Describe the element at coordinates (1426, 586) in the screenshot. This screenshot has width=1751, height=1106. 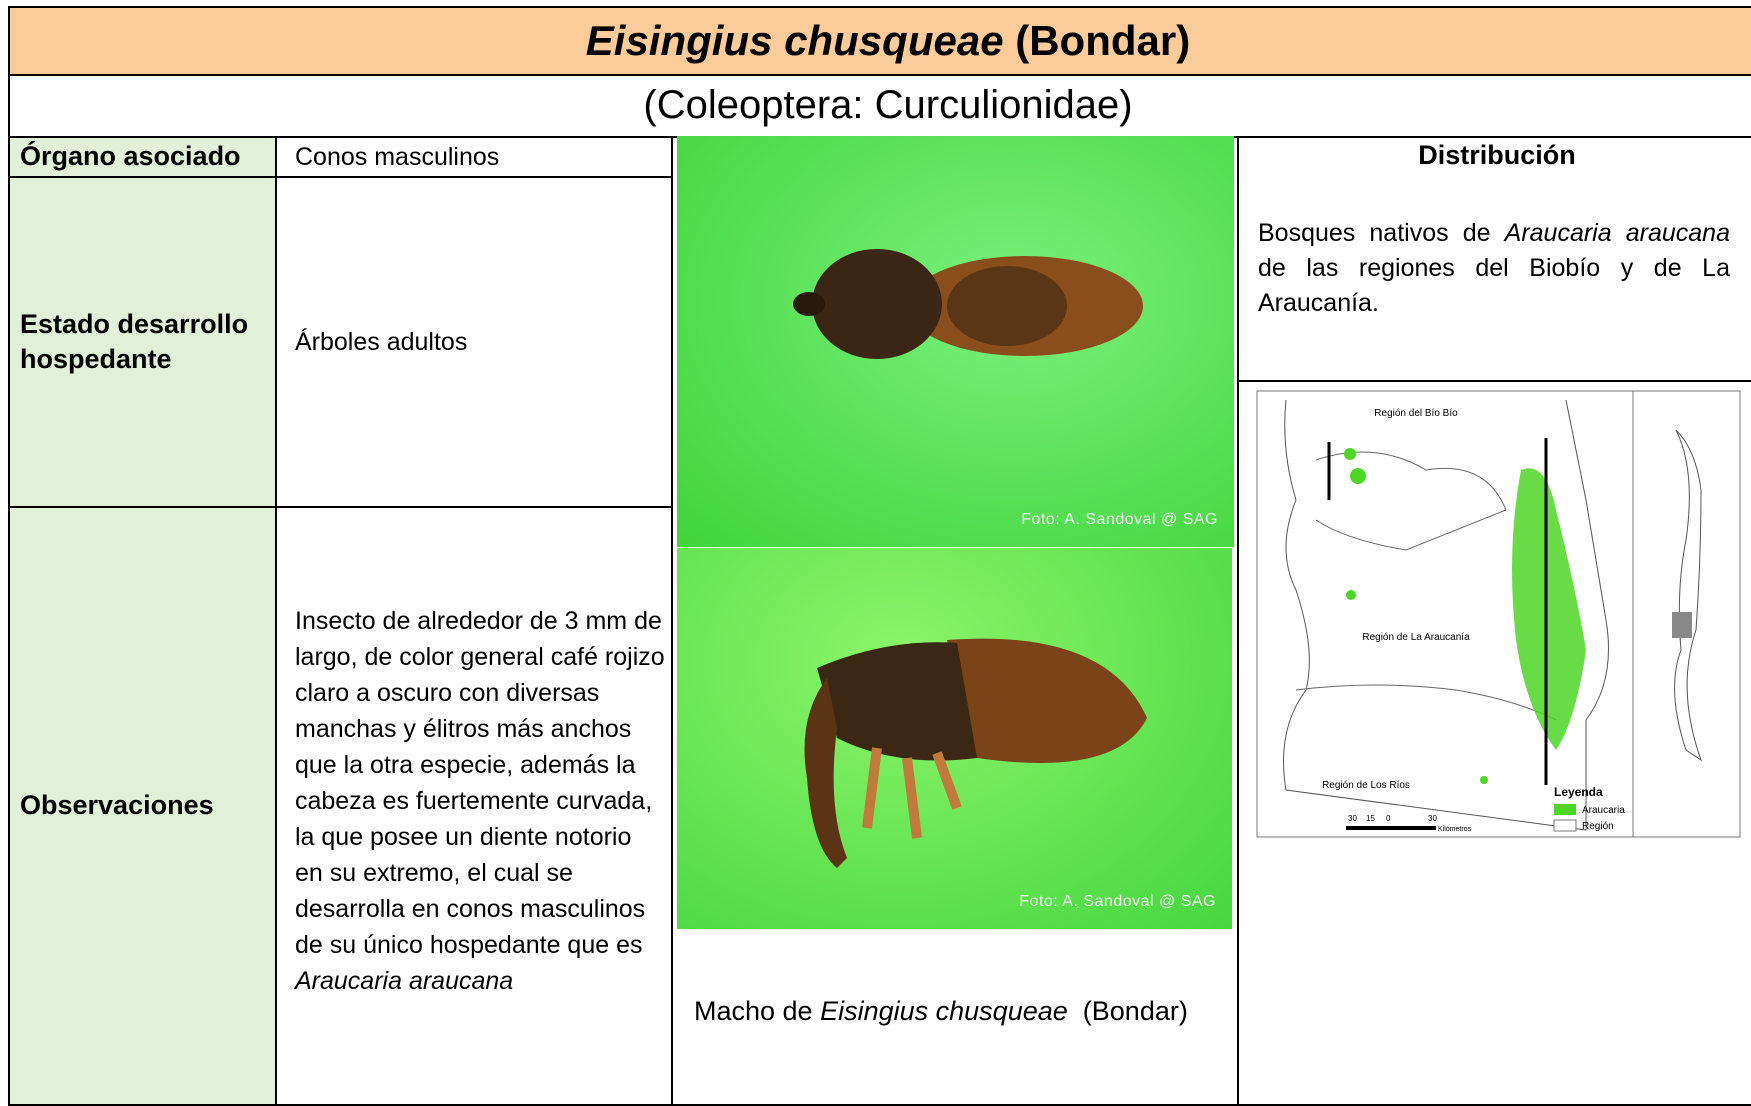
I see `map-borders` at that location.